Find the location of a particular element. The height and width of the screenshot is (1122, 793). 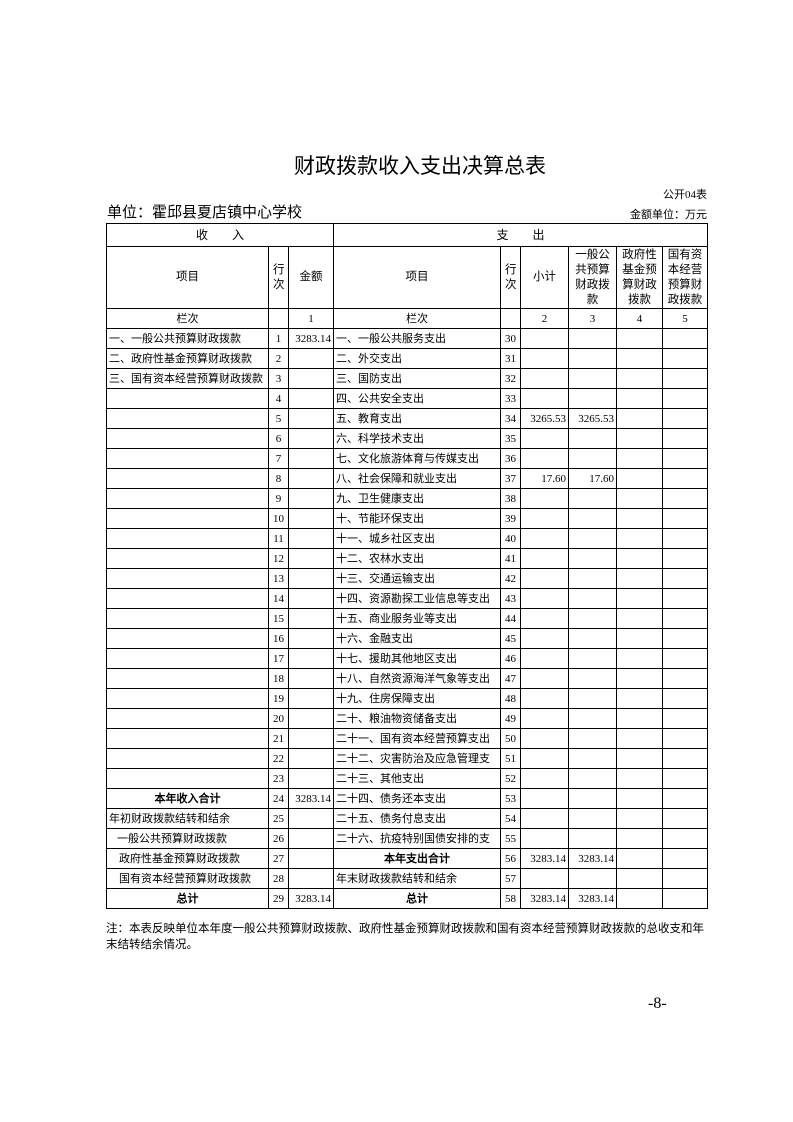

table-cell: 56 is located at coordinates (510, 858).